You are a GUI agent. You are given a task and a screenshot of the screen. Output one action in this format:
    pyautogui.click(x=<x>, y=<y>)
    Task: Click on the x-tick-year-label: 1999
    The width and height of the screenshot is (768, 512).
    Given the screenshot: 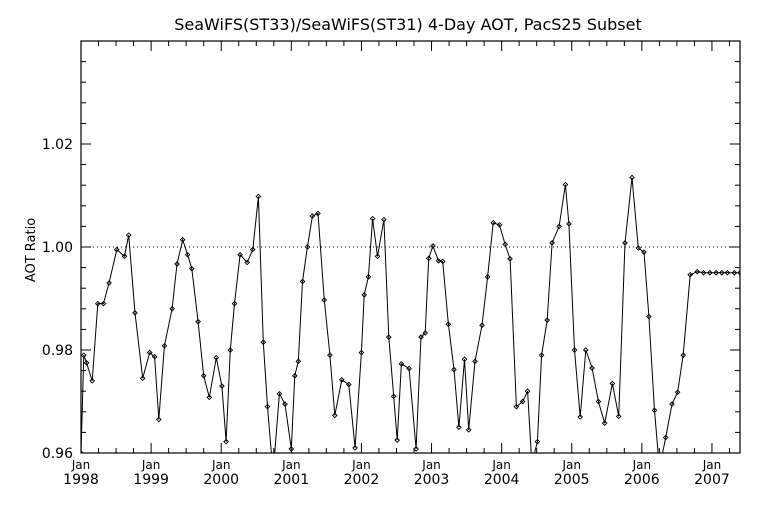 What is the action you would take?
    pyautogui.click(x=151, y=480)
    